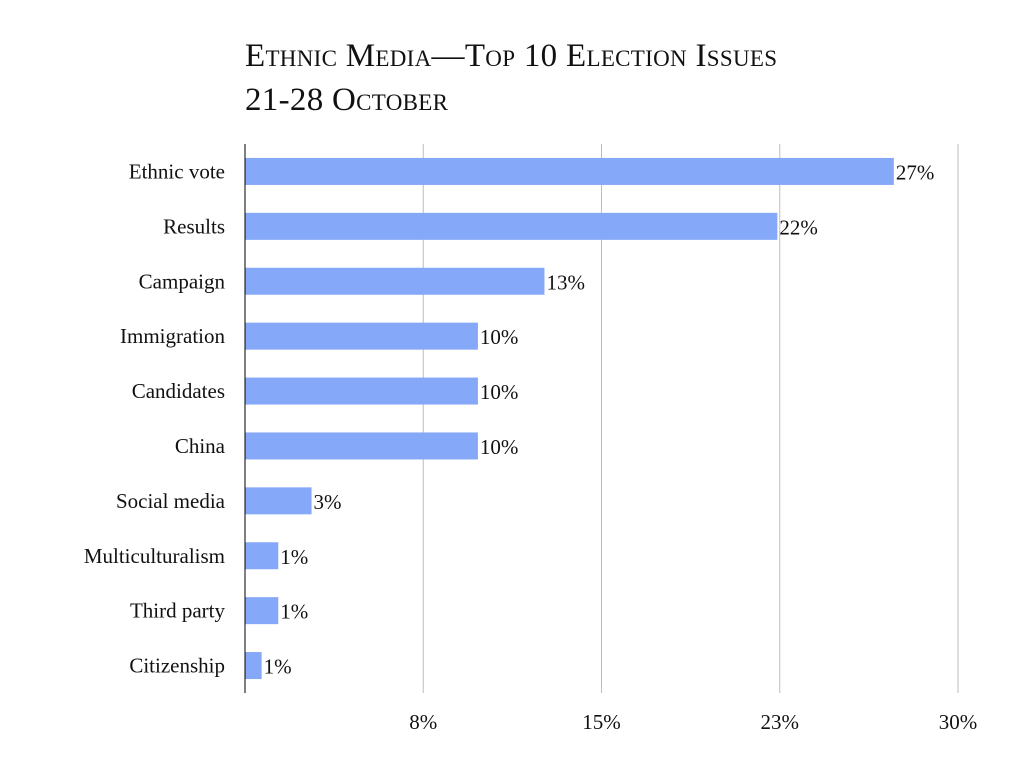 The width and height of the screenshot is (1024, 768). Describe the element at coordinates (200, 446) in the screenshot. I see `y-tick-label: China` at that location.